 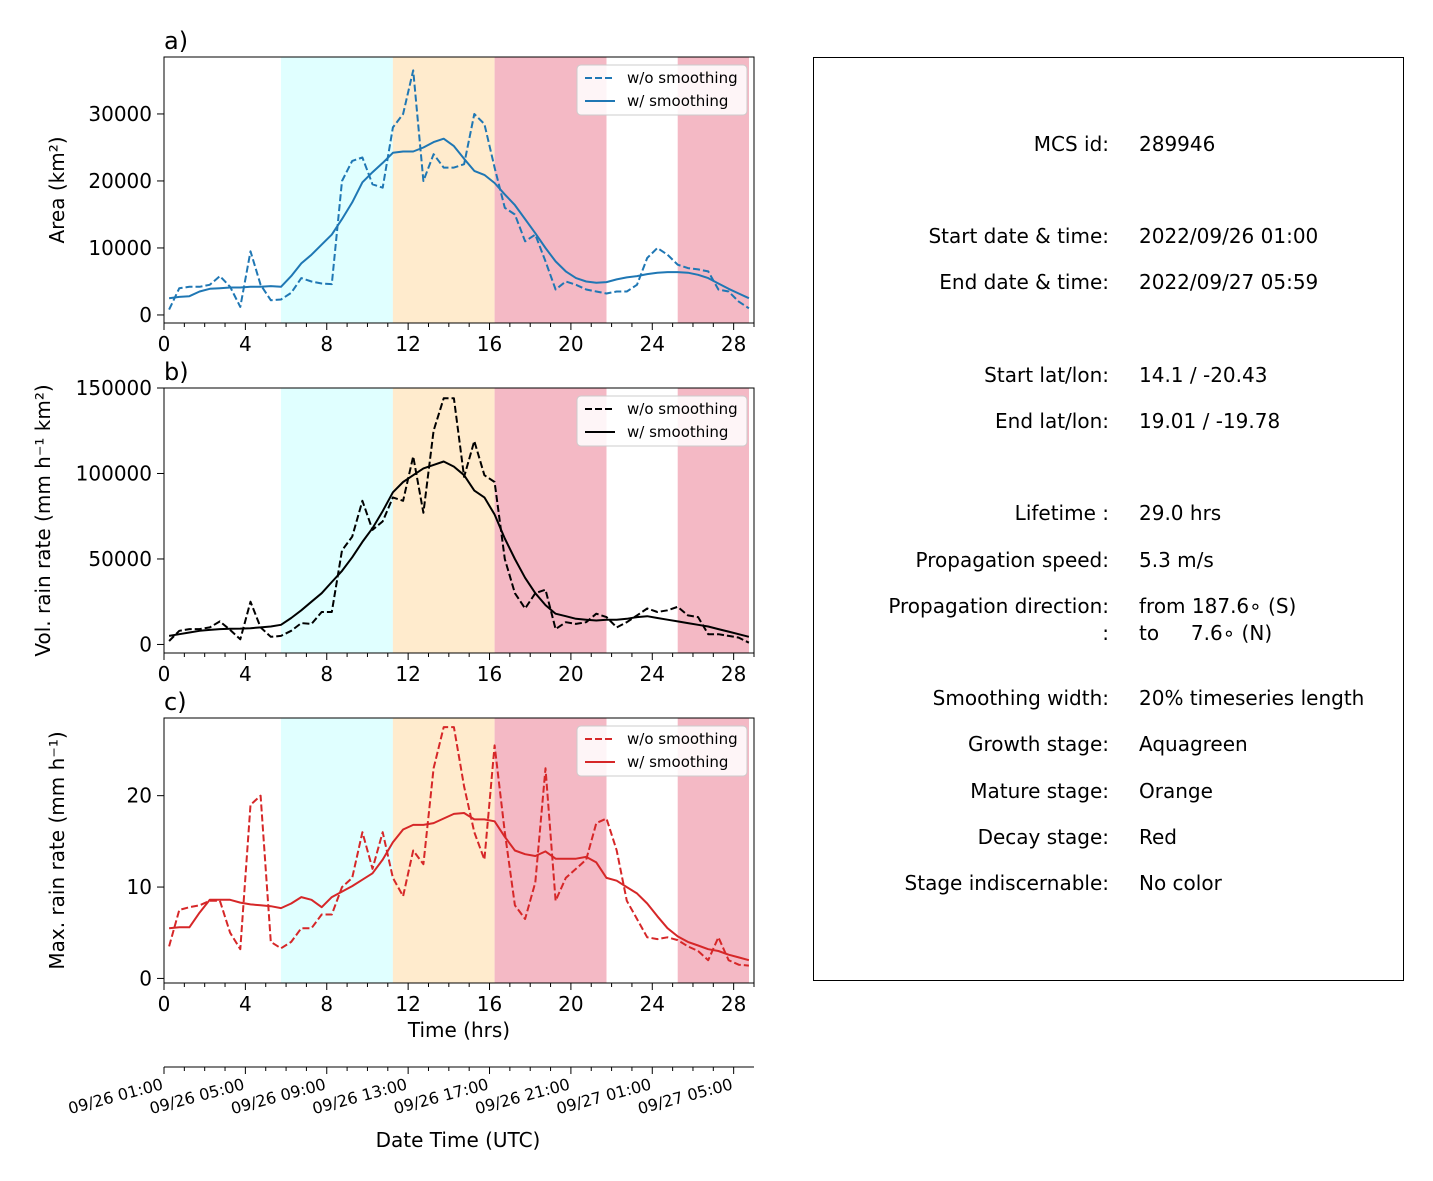 I want to click on info-key: Growth stage:, so click(x=1038, y=744).